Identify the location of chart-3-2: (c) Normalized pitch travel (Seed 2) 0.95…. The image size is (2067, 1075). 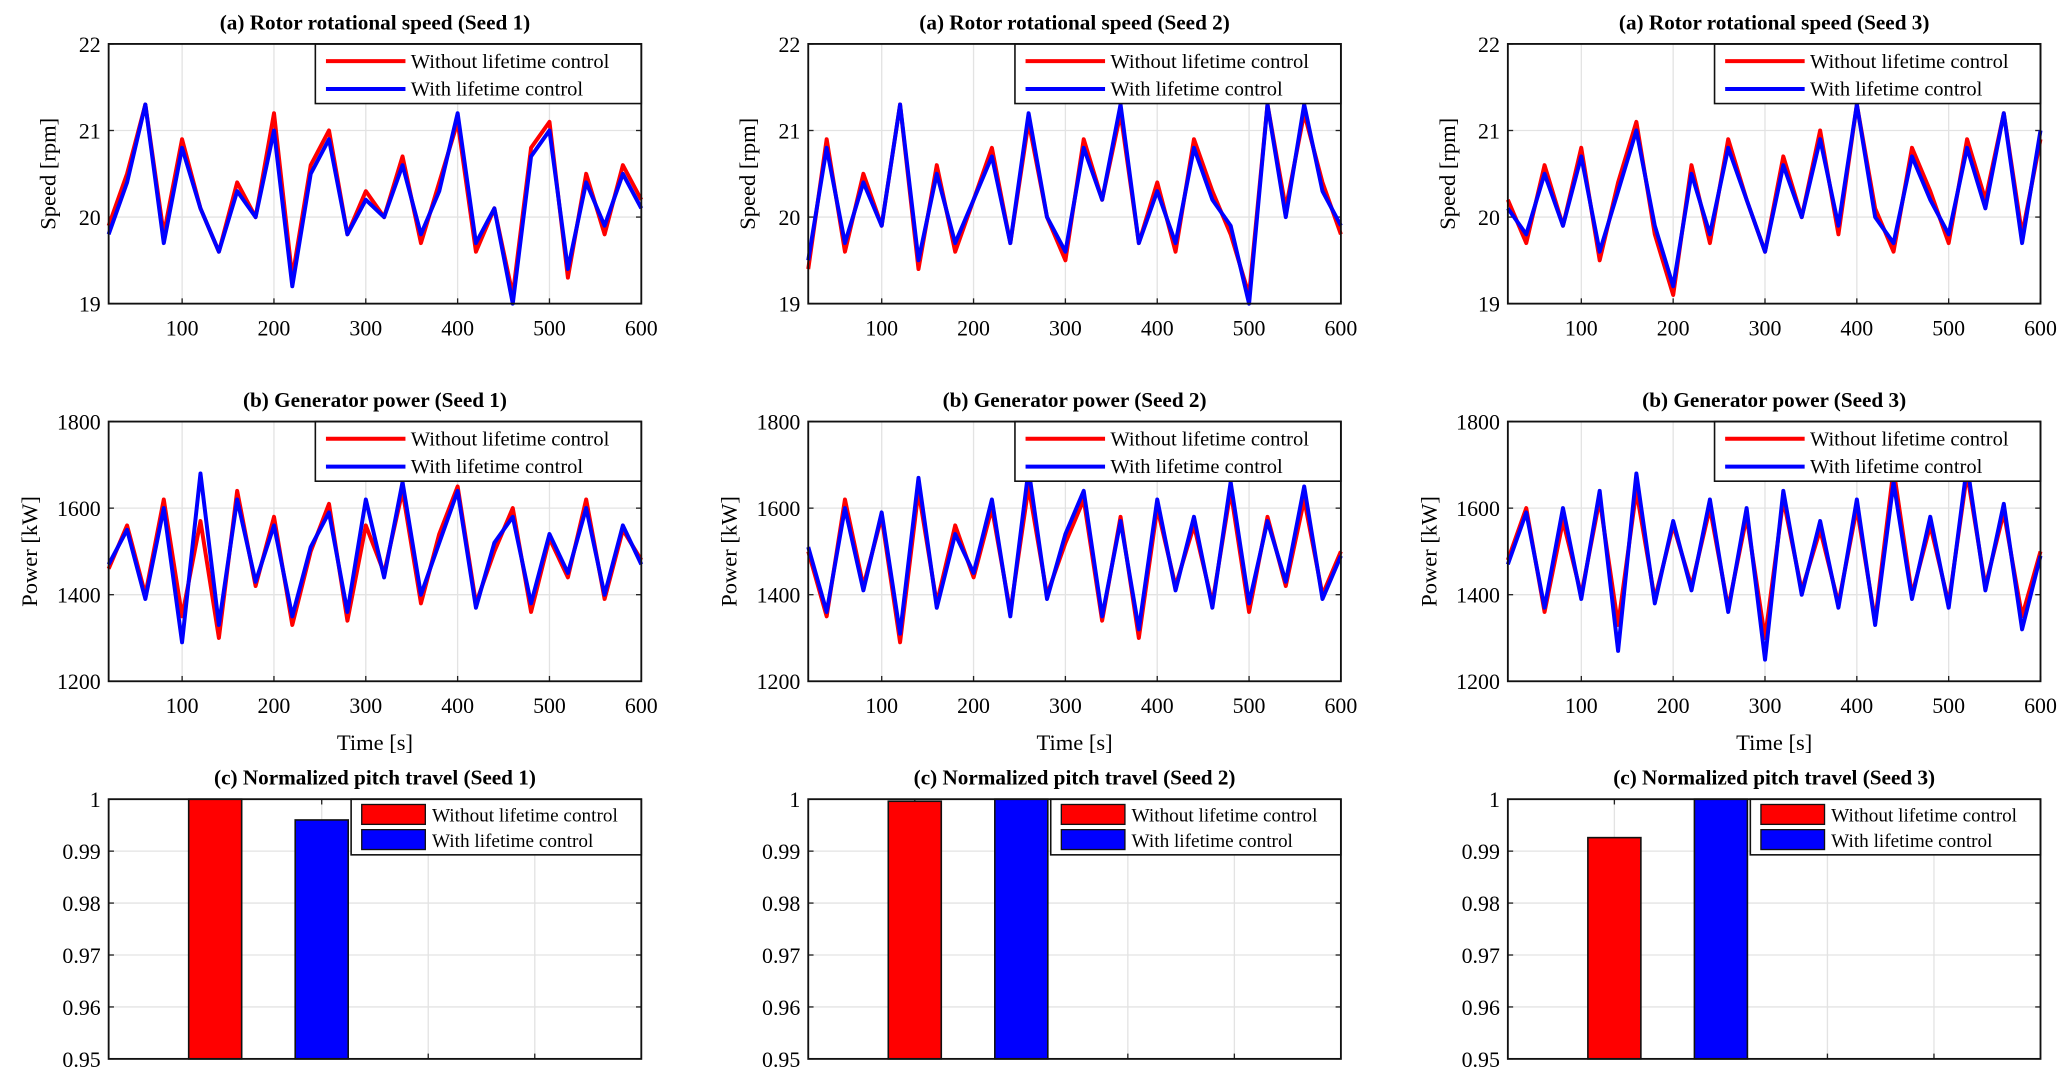
(1052, 919).